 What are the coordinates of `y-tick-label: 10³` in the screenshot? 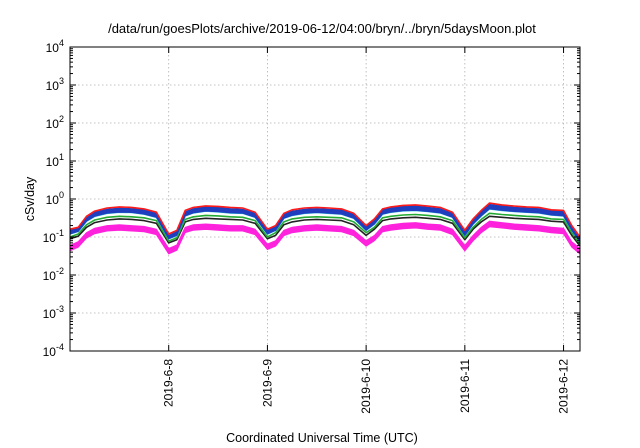 It's located at (55, 84).